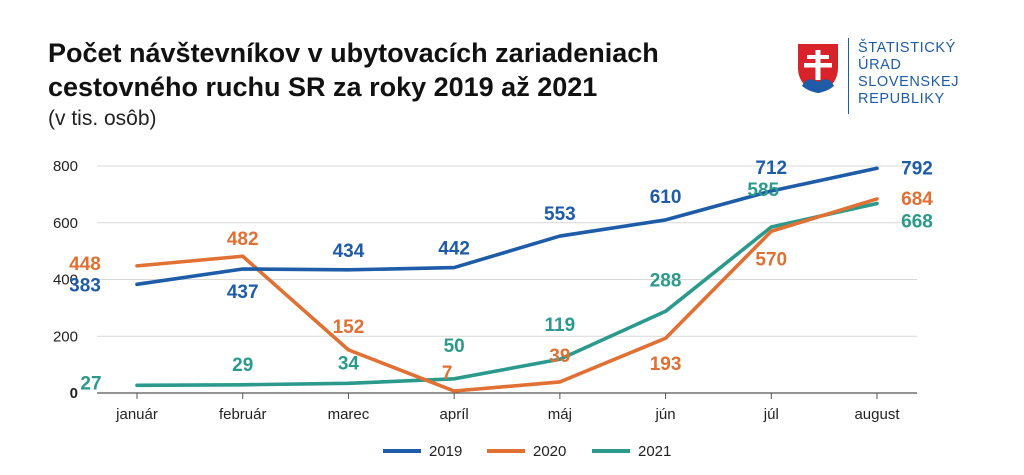 The image size is (1024, 475). Describe the element at coordinates (454, 414) in the screenshot. I see `x-tick-label: apríl` at that location.